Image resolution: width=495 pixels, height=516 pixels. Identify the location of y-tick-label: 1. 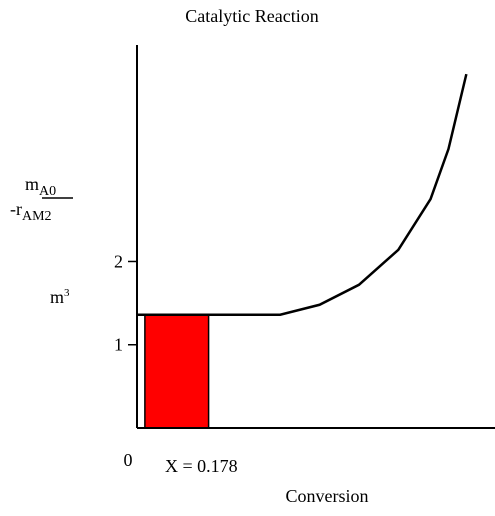
(118, 345).